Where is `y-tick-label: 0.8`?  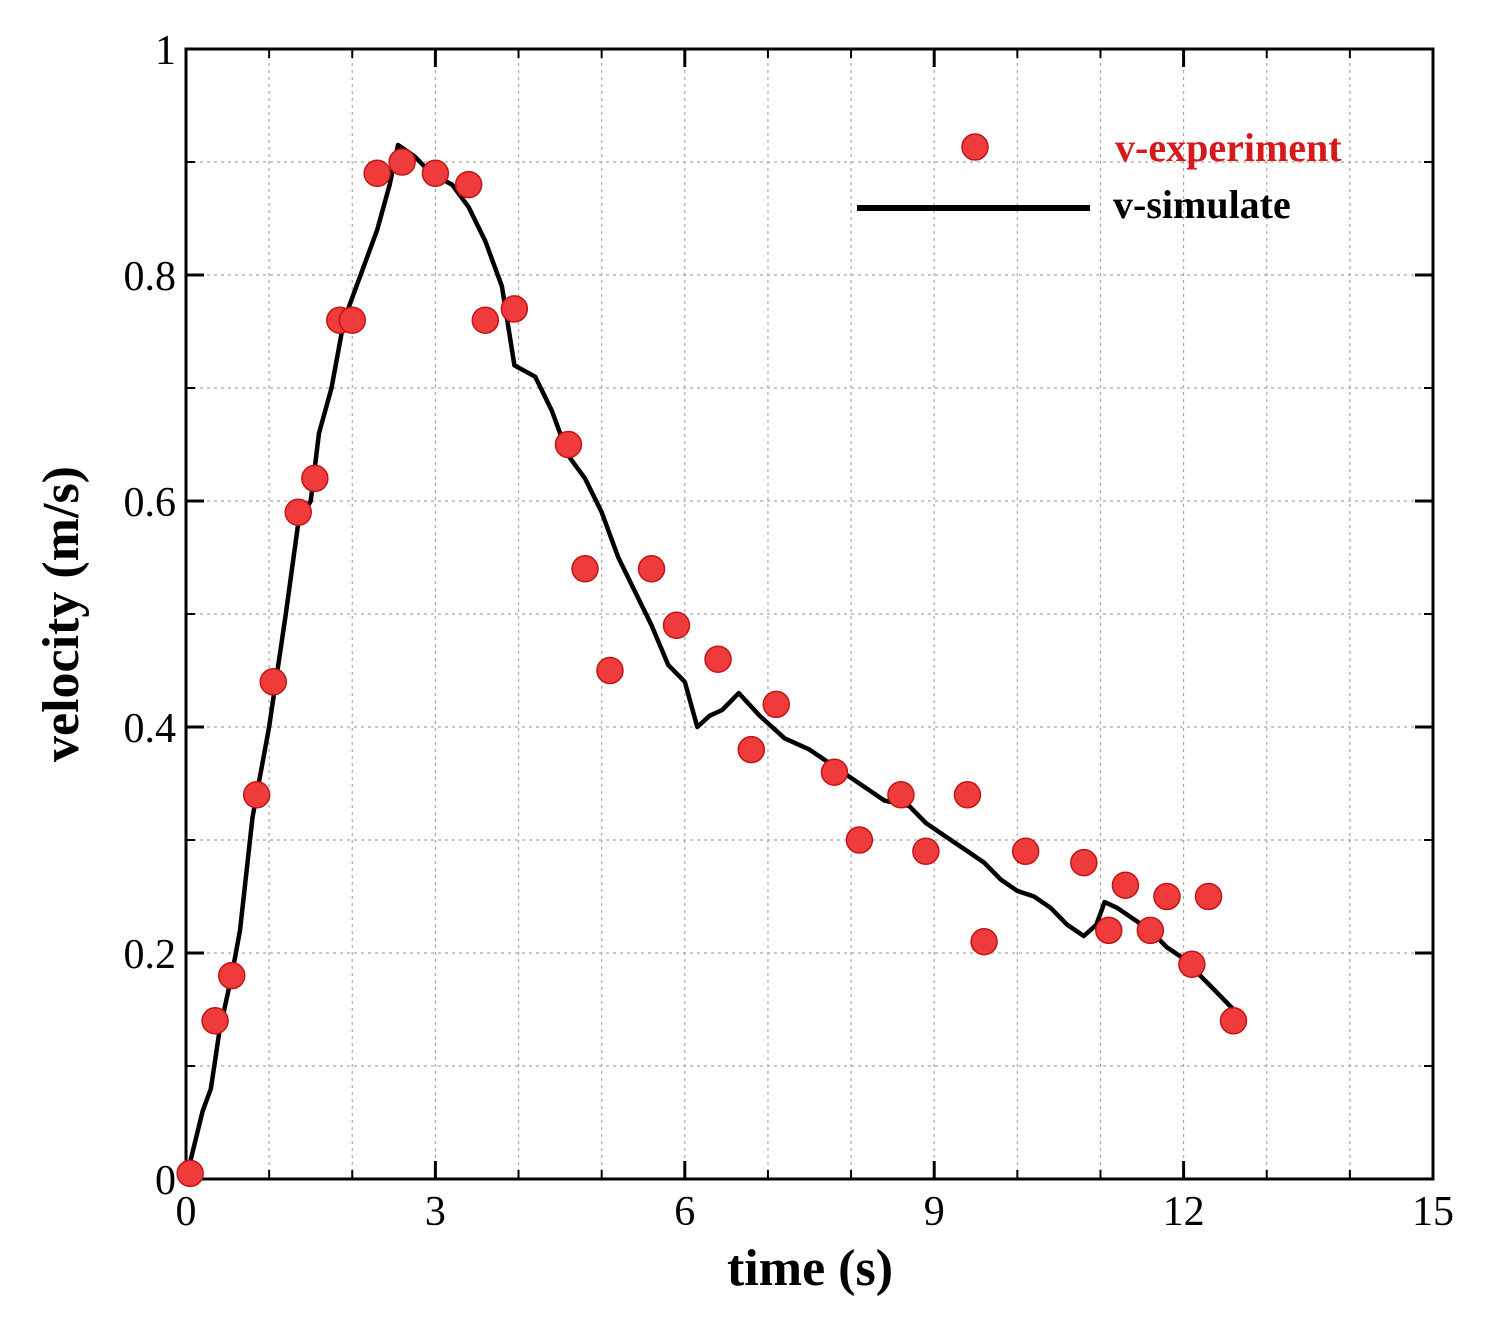
y-tick-label: 0.8 is located at coordinates (150, 277).